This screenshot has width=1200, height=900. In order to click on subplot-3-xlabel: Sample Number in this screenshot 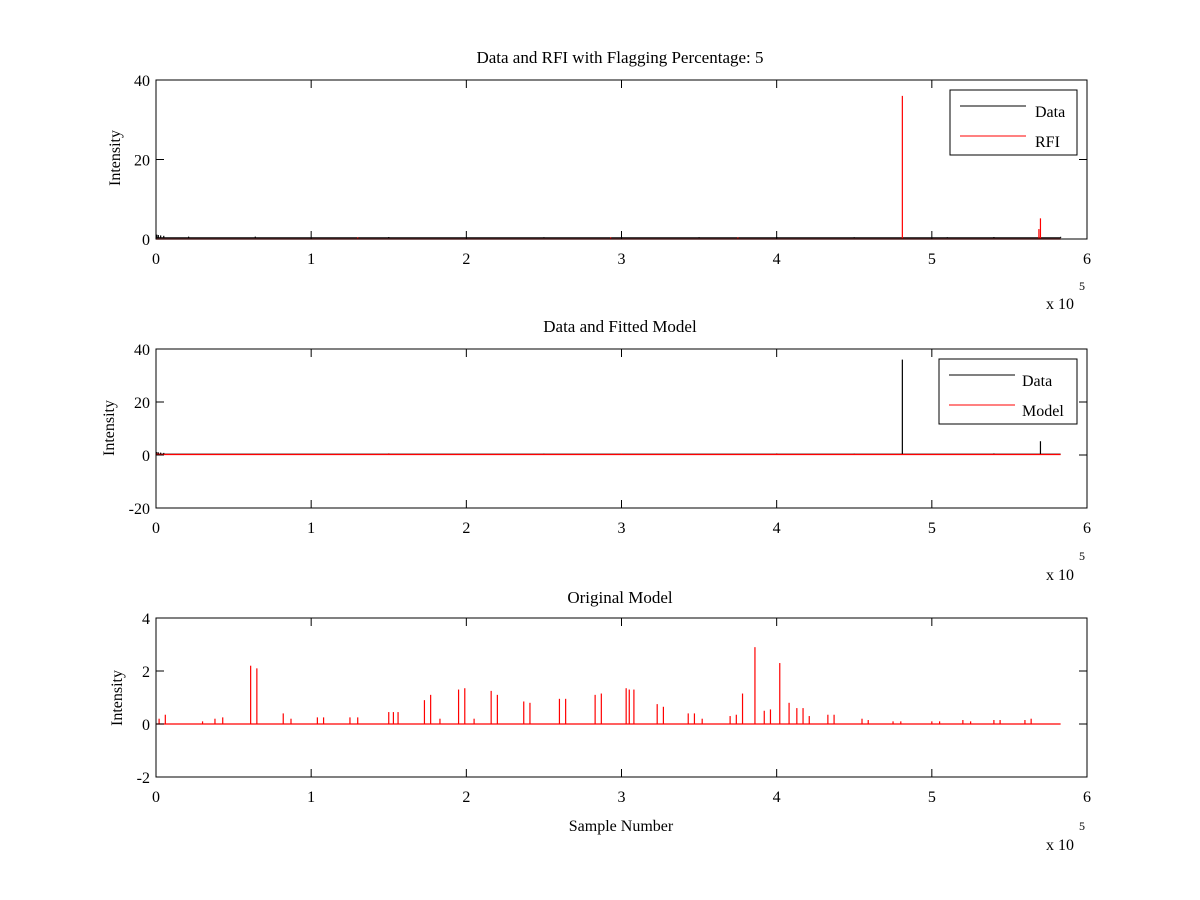, I will do `click(621, 826)`.